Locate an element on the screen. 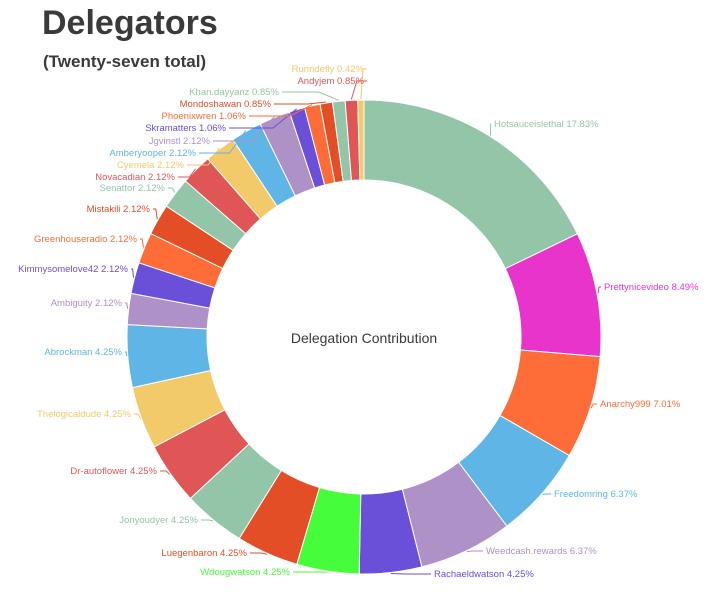 This screenshot has width=711, height=598. leader-line-rachaeldwatson is located at coordinates (410, 573).